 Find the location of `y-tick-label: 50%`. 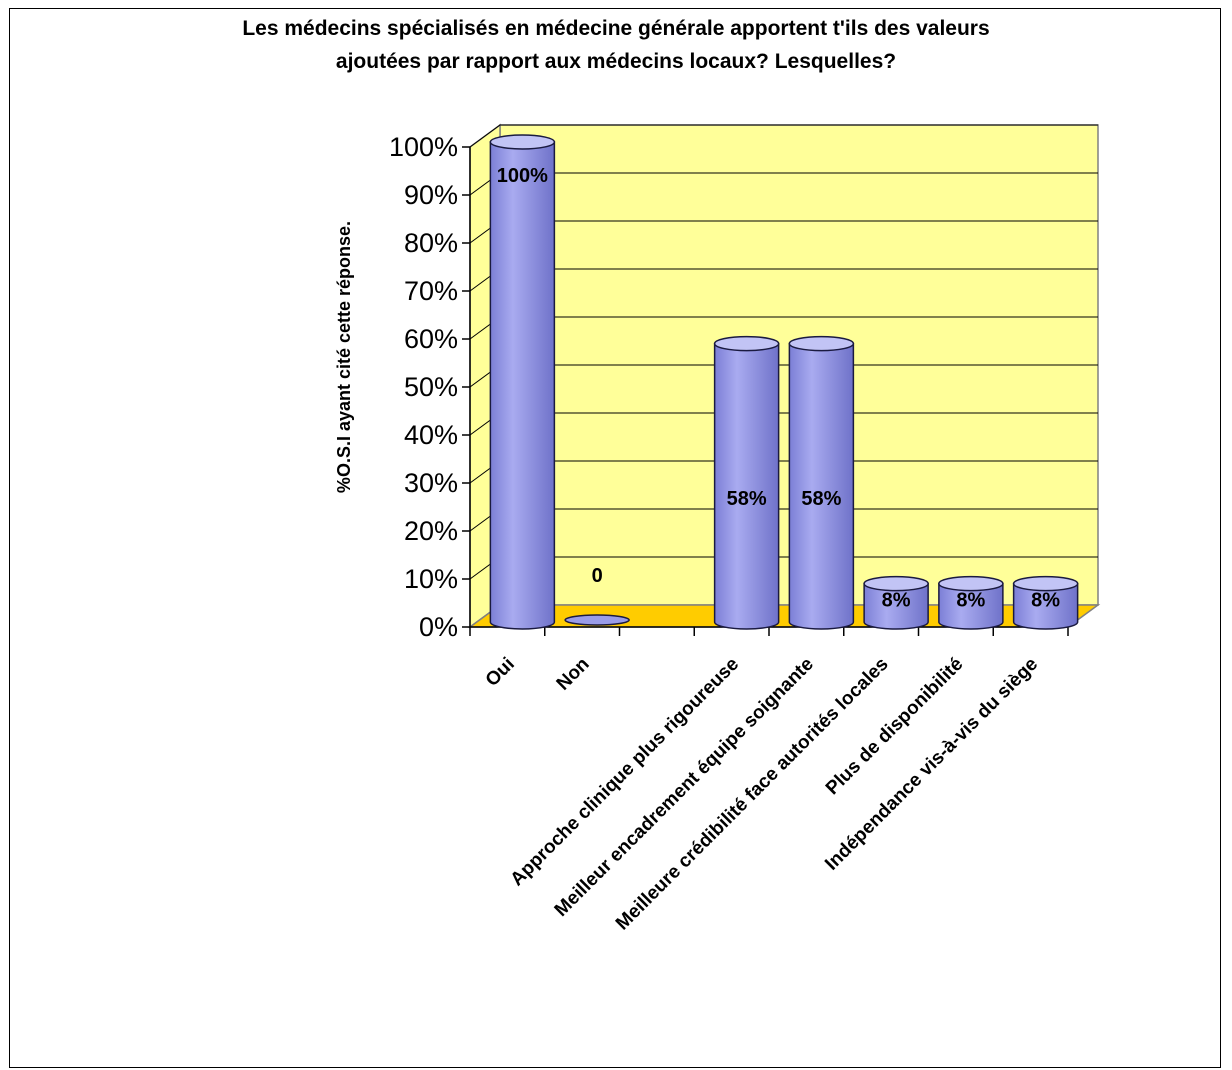

y-tick-label: 50% is located at coordinates (431, 387).